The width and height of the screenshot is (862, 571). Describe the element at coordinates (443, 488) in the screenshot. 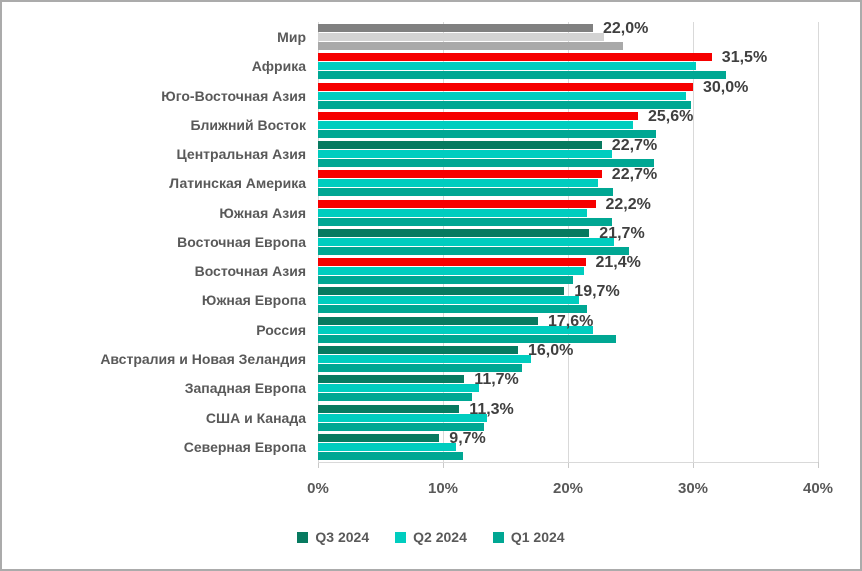

I see `x-axis-tick-label: 10%` at that location.